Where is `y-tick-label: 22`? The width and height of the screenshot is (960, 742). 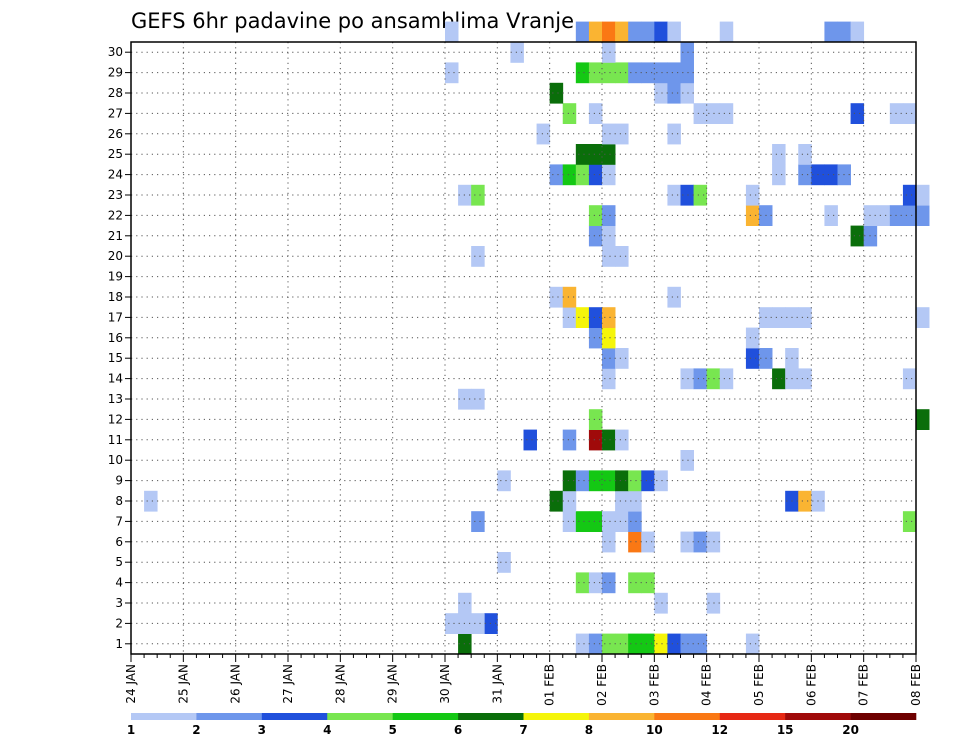 y-tick-label: 22 is located at coordinates (115, 215).